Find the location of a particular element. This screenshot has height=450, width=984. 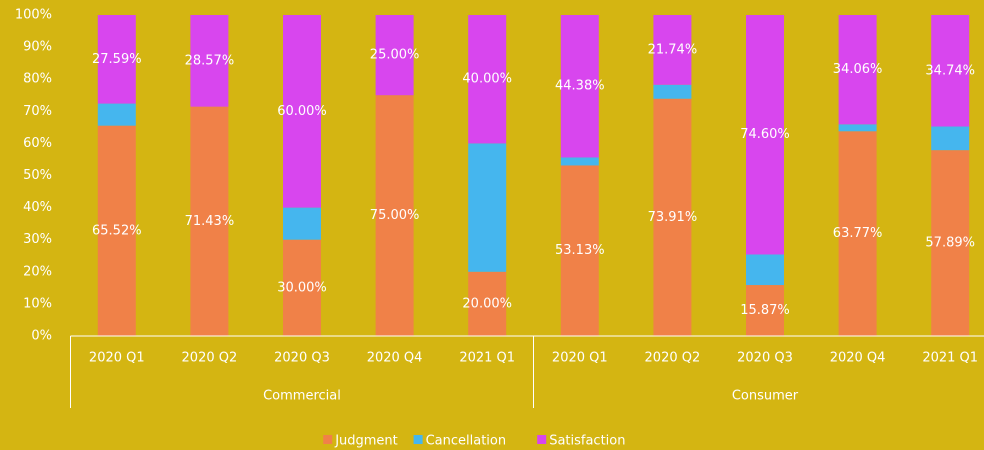

data-label: 20.00% is located at coordinates (487, 303).